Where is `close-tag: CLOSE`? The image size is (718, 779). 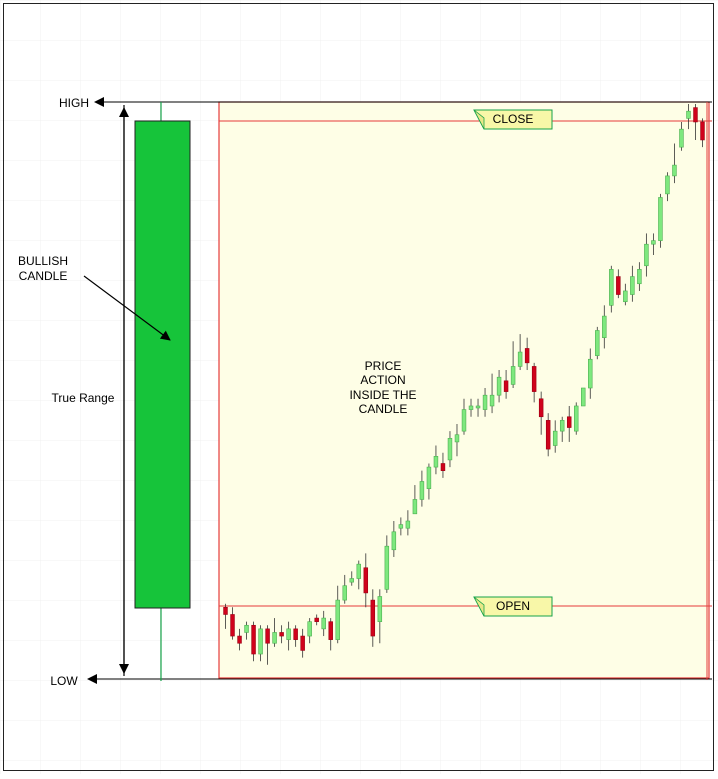 close-tag: CLOSE is located at coordinates (513, 119).